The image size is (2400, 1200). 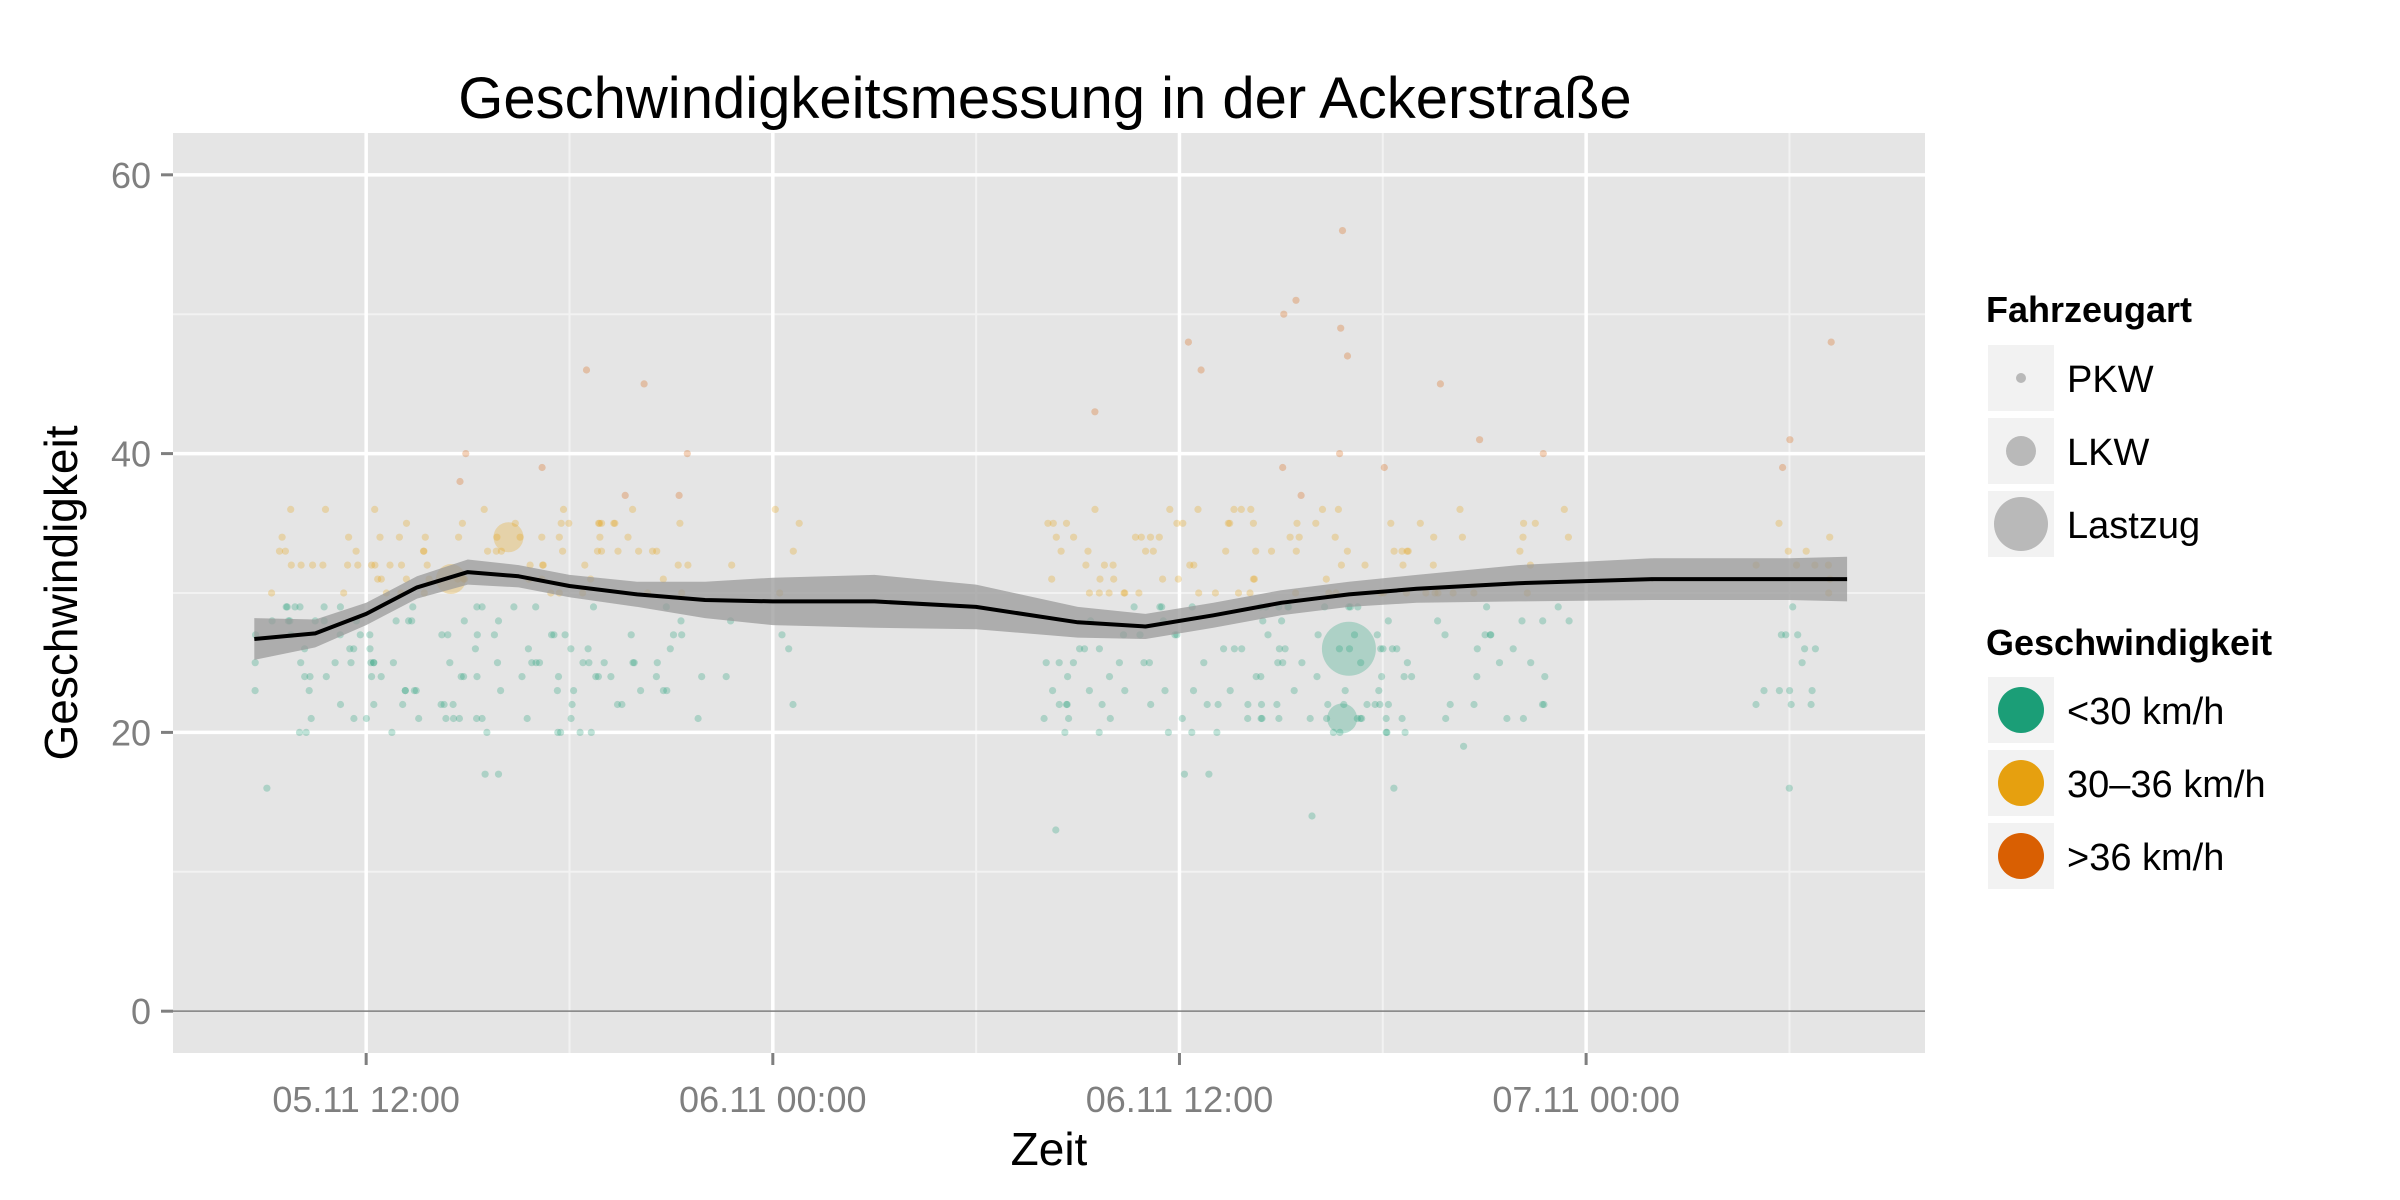 What do you see at coordinates (773, 1099) in the screenshot?
I see `x-tick-label: 06.11 00:00` at bounding box center [773, 1099].